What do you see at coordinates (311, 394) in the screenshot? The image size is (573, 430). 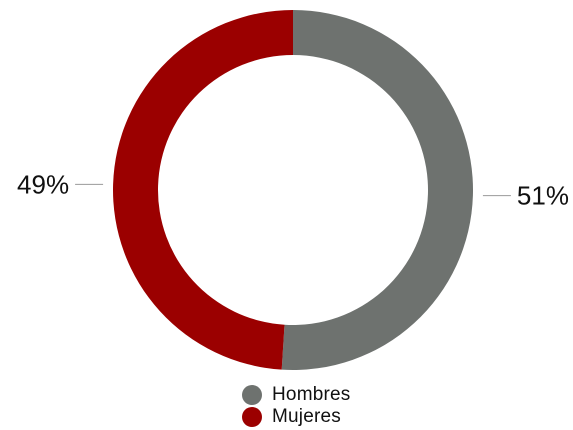 I see `legend-label-hombres: Hombres` at bounding box center [311, 394].